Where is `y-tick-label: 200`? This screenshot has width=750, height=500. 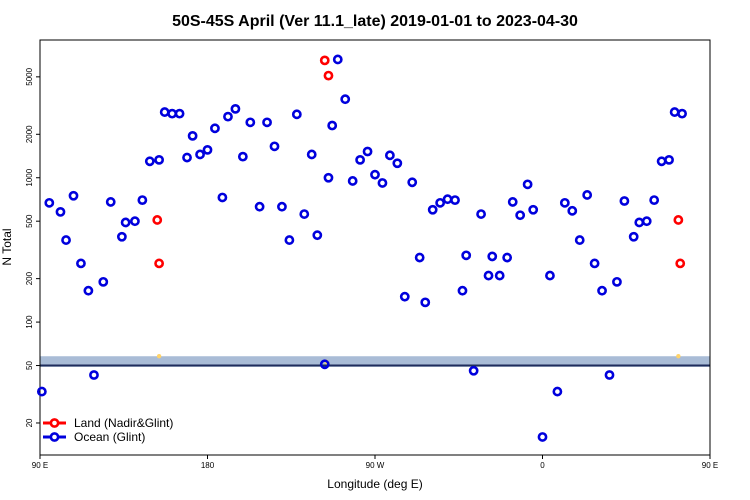
y-tick-label: 200 is located at coordinates (29, 278).